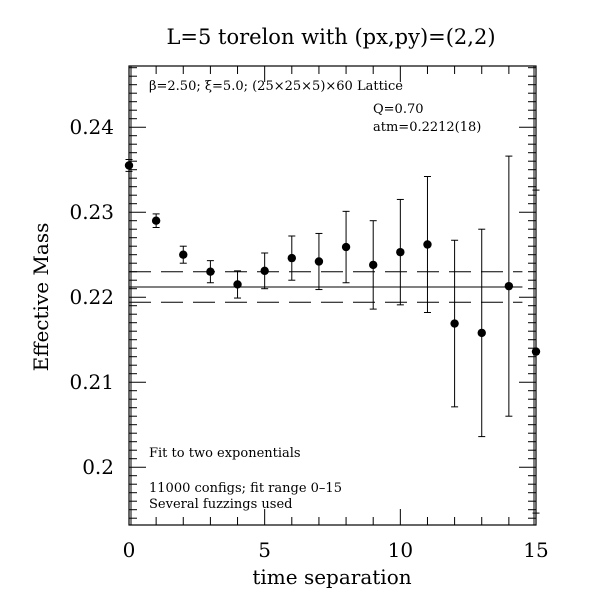 The height and width of the screenshot is (614, 608). I want to click on chart-title: L=5 torelon with (px,py)=(2,2), so click(330, 37).